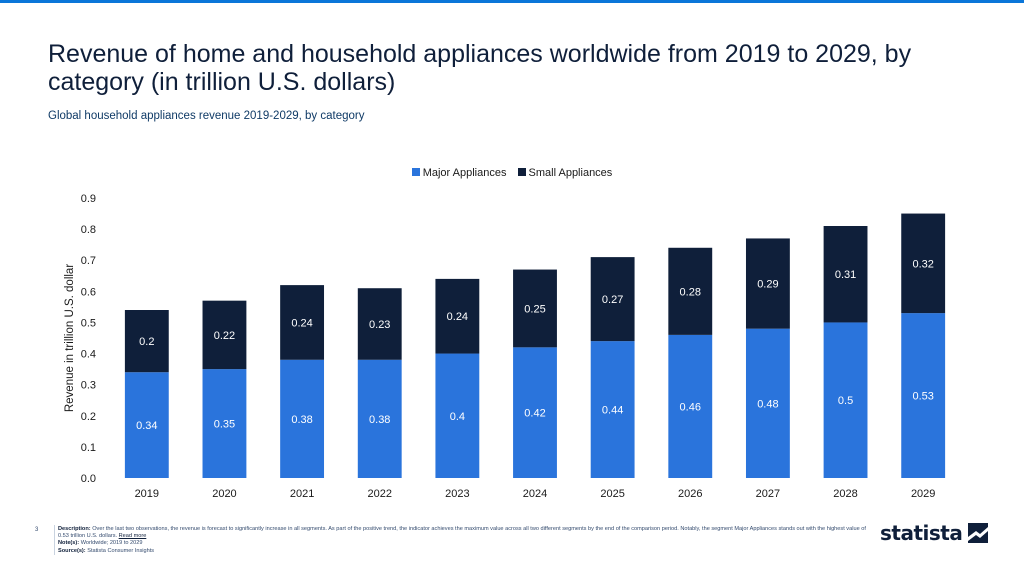 This screenshot has width=1024, height=576. Describe the element at coordinates (88, 230) in the screenshot. I see `y-tick-label: 0.8` at that location.